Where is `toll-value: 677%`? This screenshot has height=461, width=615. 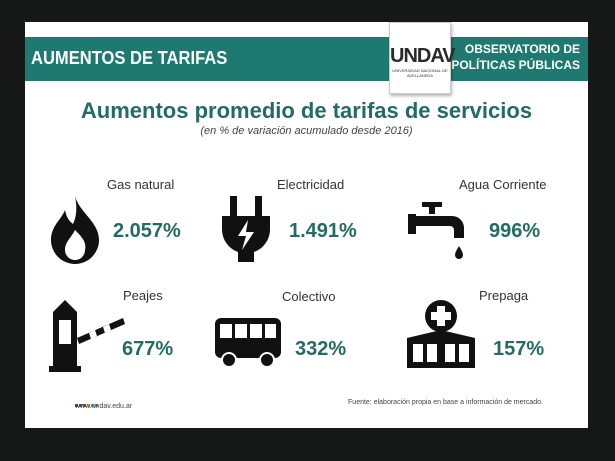 toll-value: 677% is located at coordinates (148, 349).